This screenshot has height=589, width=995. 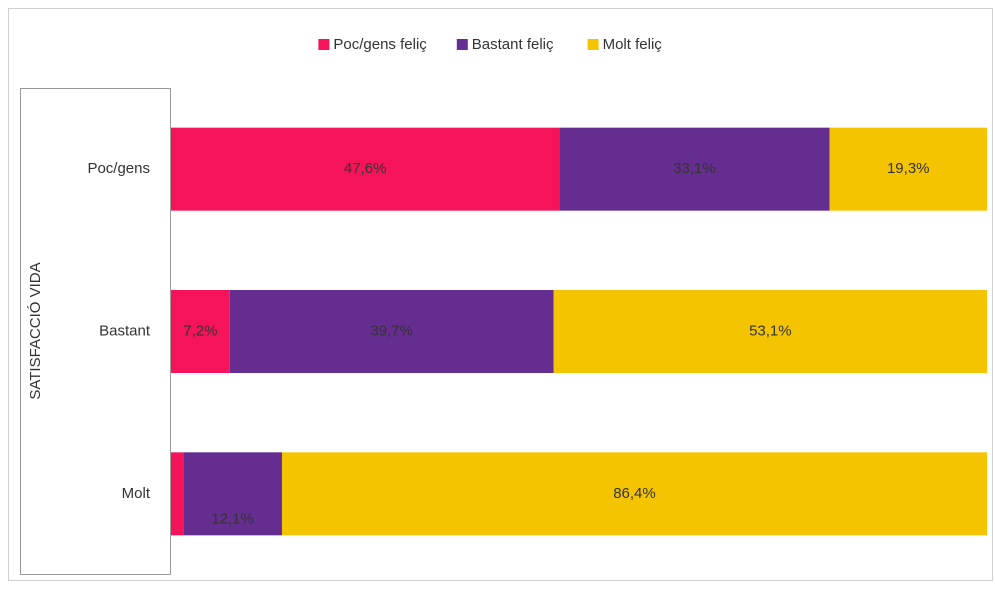 I want to click on value-label: 19,3%, so click(x=908, y=168).